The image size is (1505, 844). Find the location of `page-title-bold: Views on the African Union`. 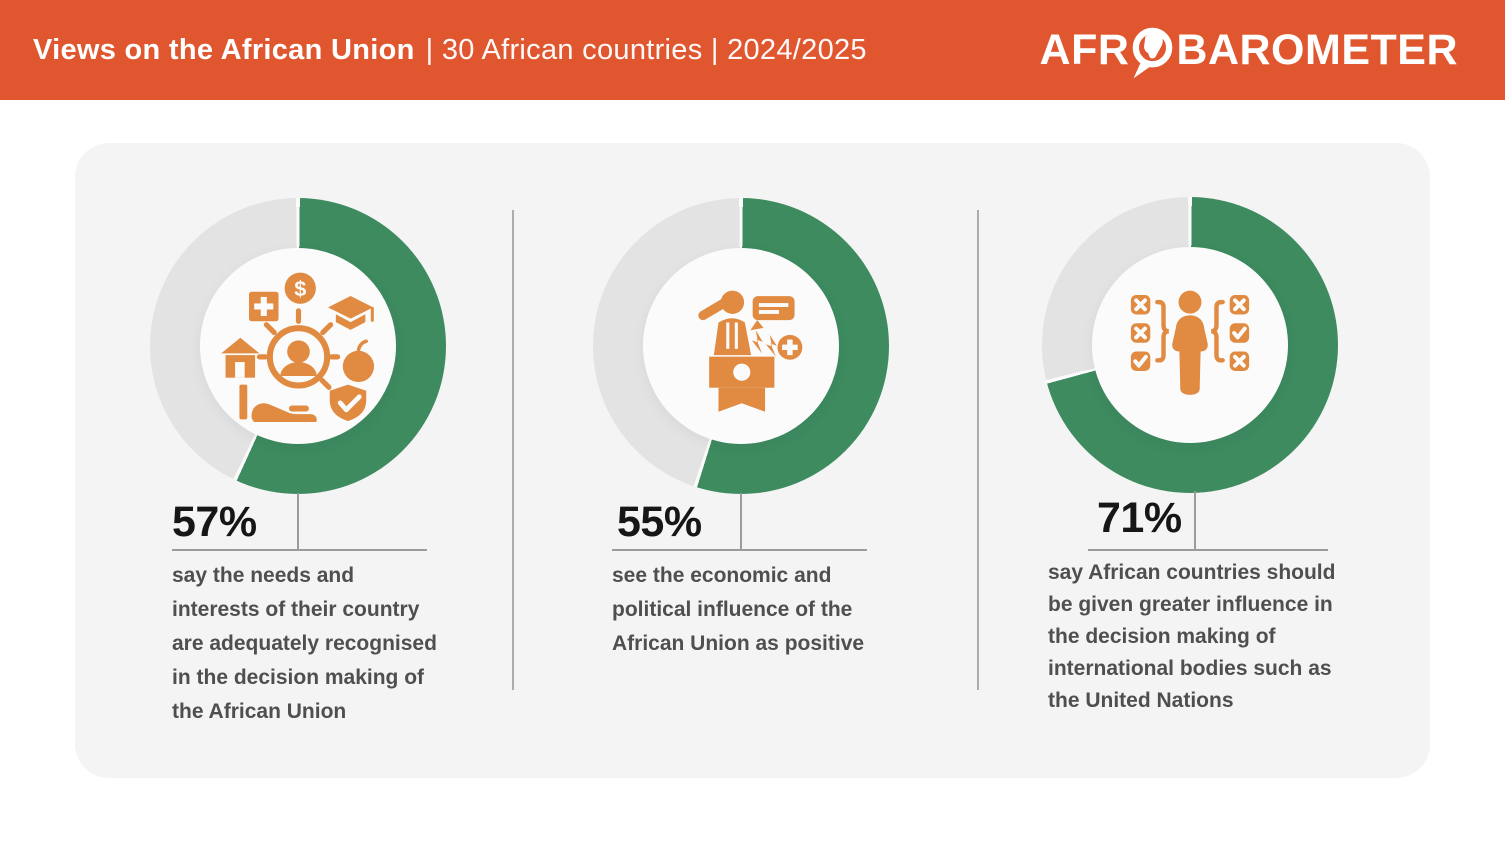

page-title-bold: Views on the African Union is located at coordinates (224, 49).